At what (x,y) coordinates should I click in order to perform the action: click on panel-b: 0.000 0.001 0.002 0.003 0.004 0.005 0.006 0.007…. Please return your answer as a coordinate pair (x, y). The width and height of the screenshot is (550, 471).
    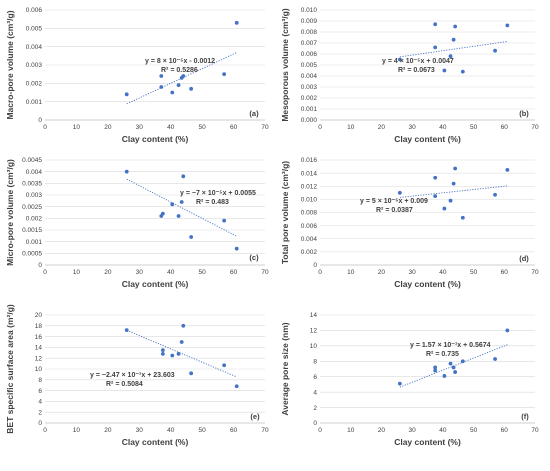
    Looking at the image, I should click on (409, 75).